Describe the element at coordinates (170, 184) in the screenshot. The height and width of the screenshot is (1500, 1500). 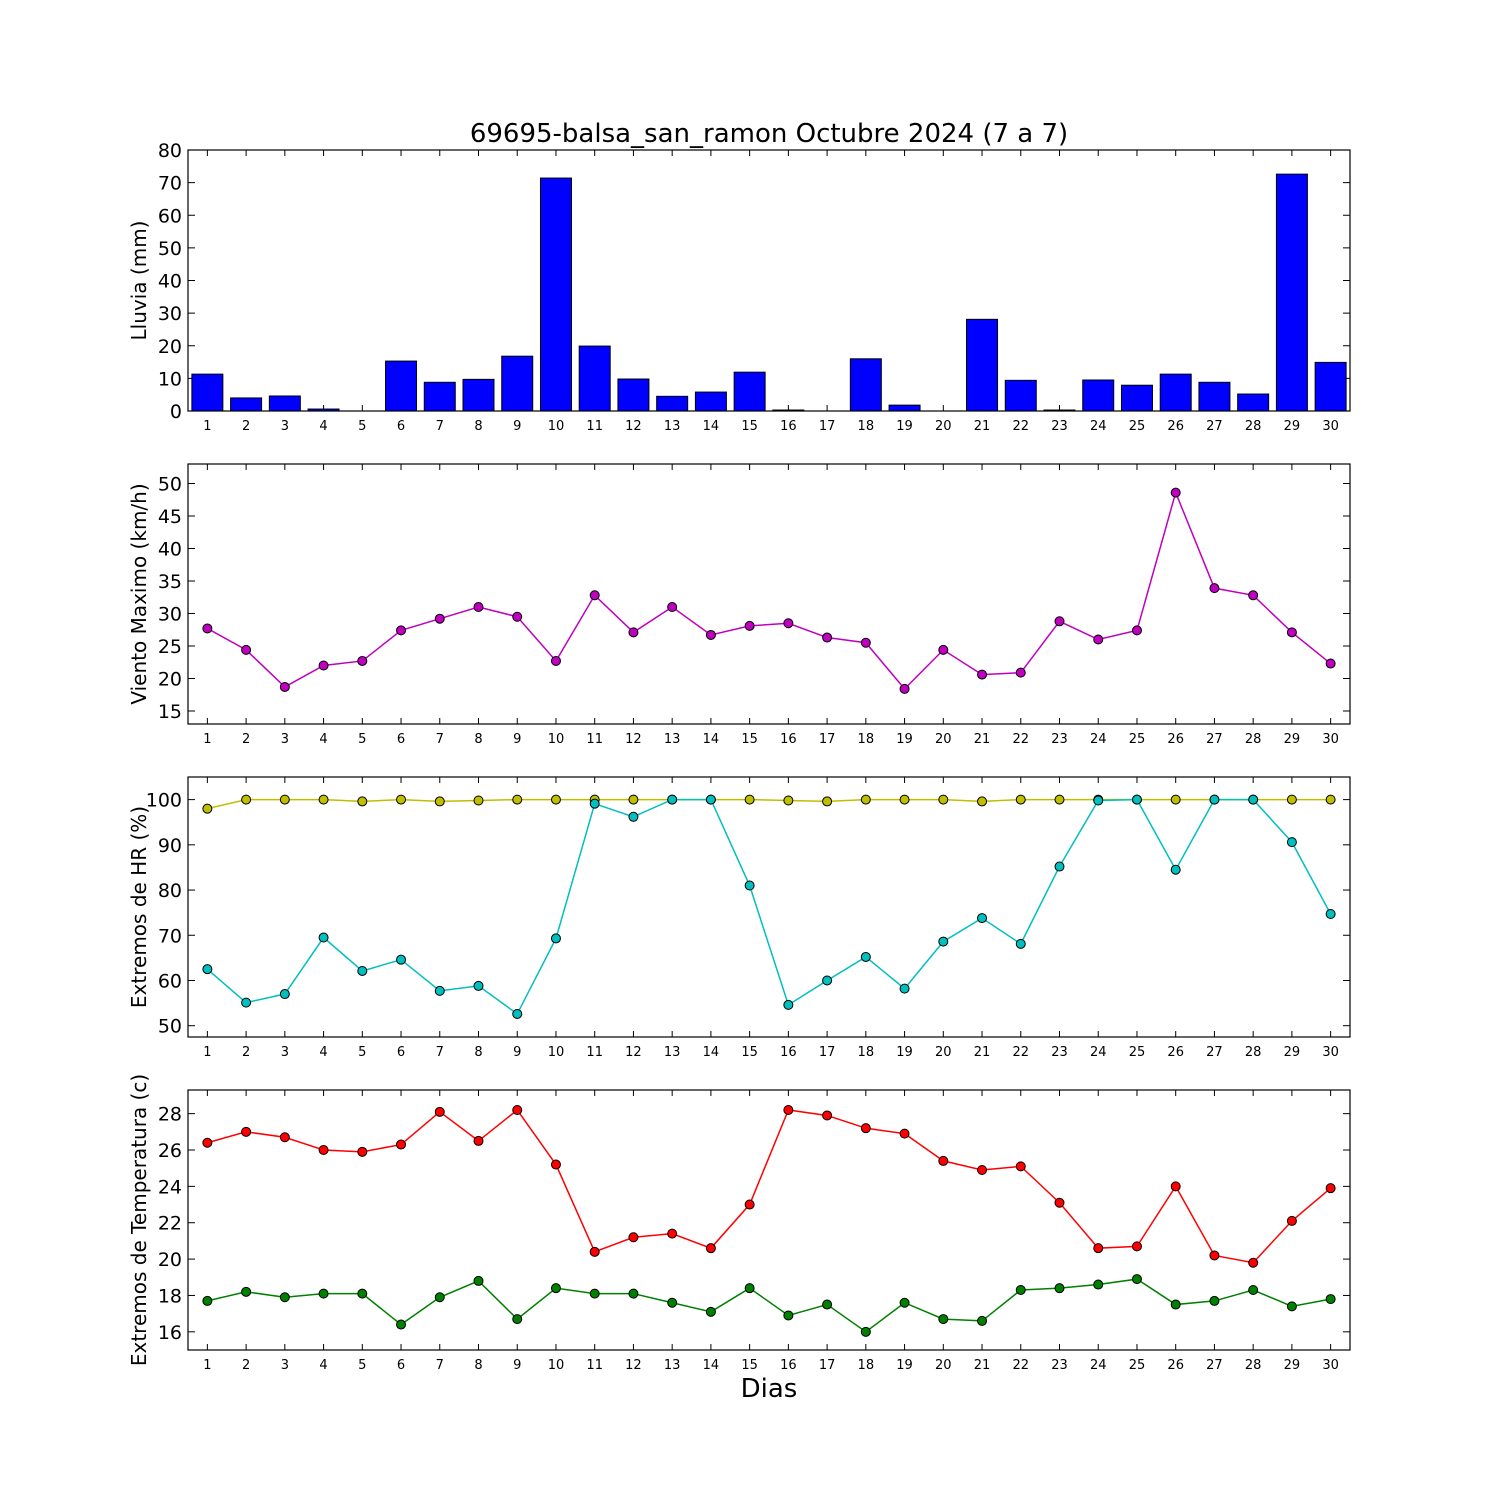
I see `y-tick-label: 70` at that location.